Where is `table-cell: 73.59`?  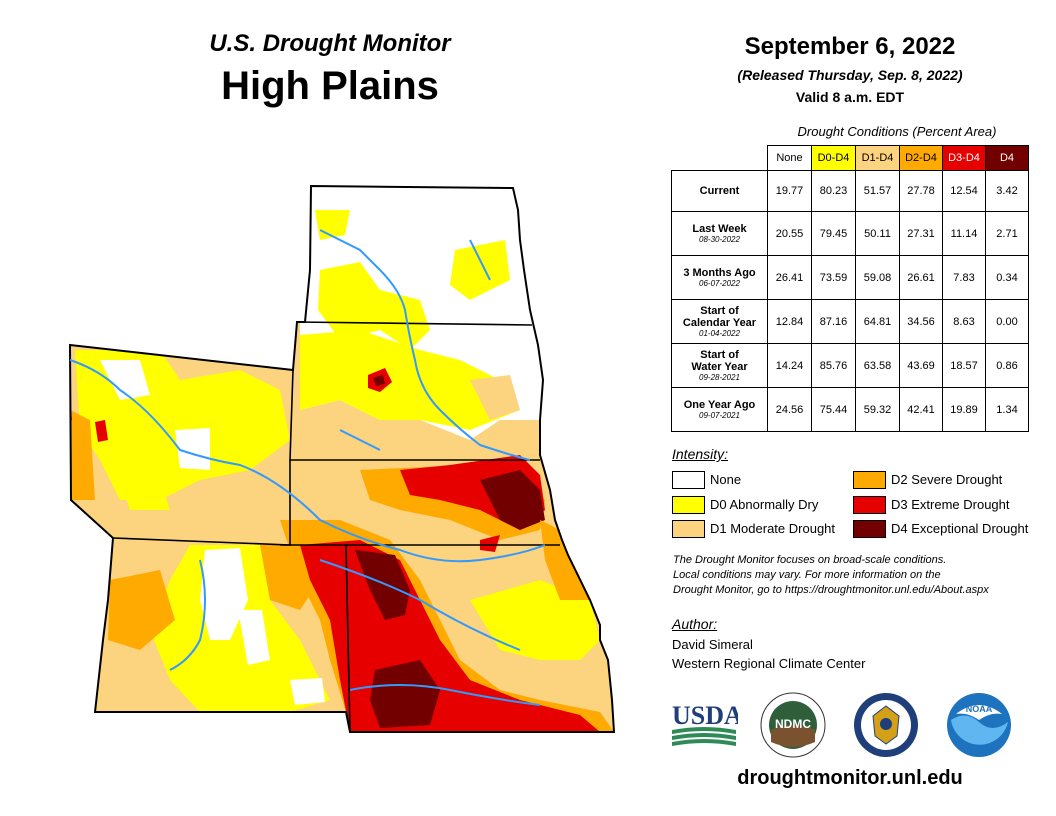 table-cell: 73.59 is located at coordinates (833, 277).